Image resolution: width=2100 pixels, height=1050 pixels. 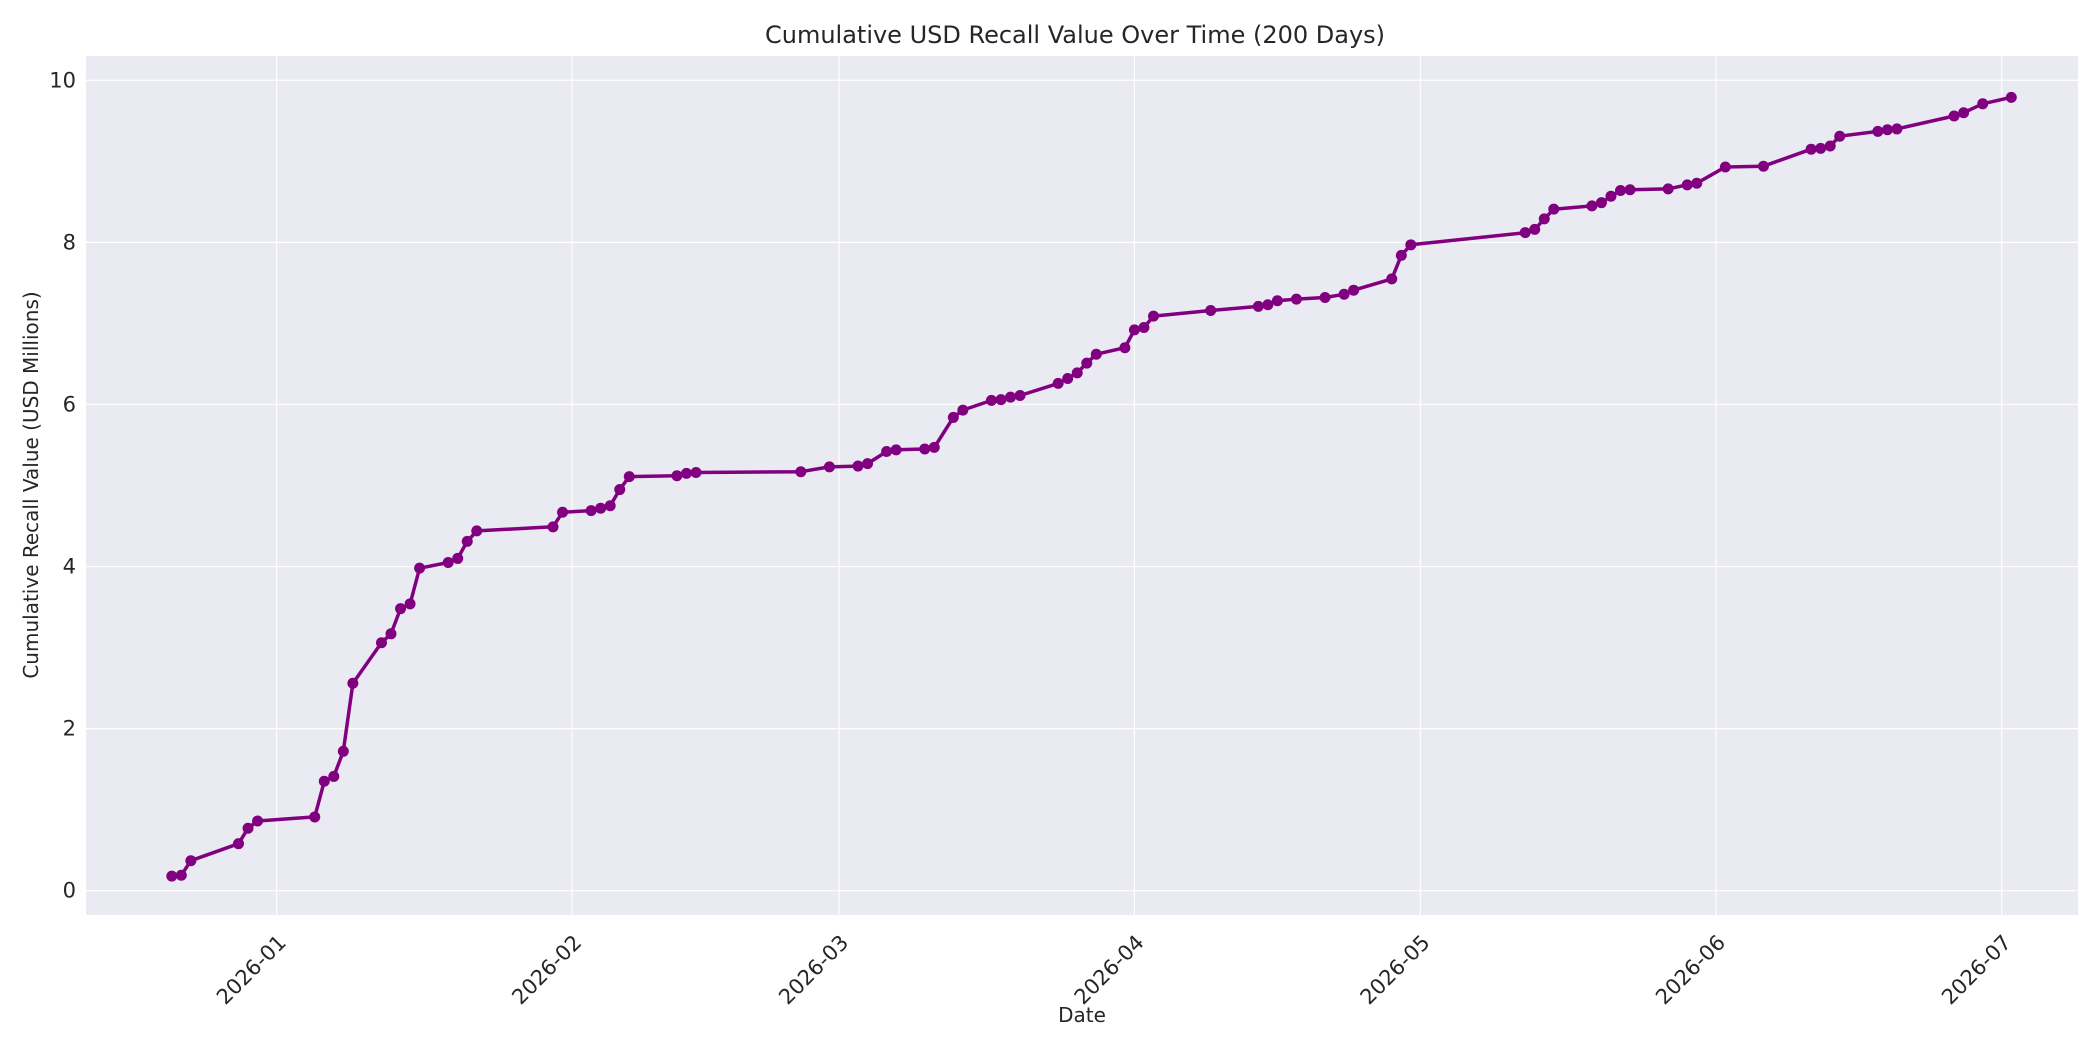 I want to click on y-tick-label: 8, so click(x=69, y=242).